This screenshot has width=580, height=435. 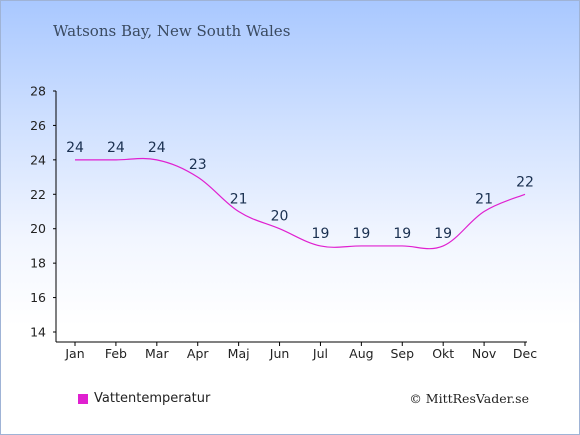 What do you see at coordinates (361, 353) in the screenshot?
I see `x-tick-label: Aug` at bounding box center [361, 353].